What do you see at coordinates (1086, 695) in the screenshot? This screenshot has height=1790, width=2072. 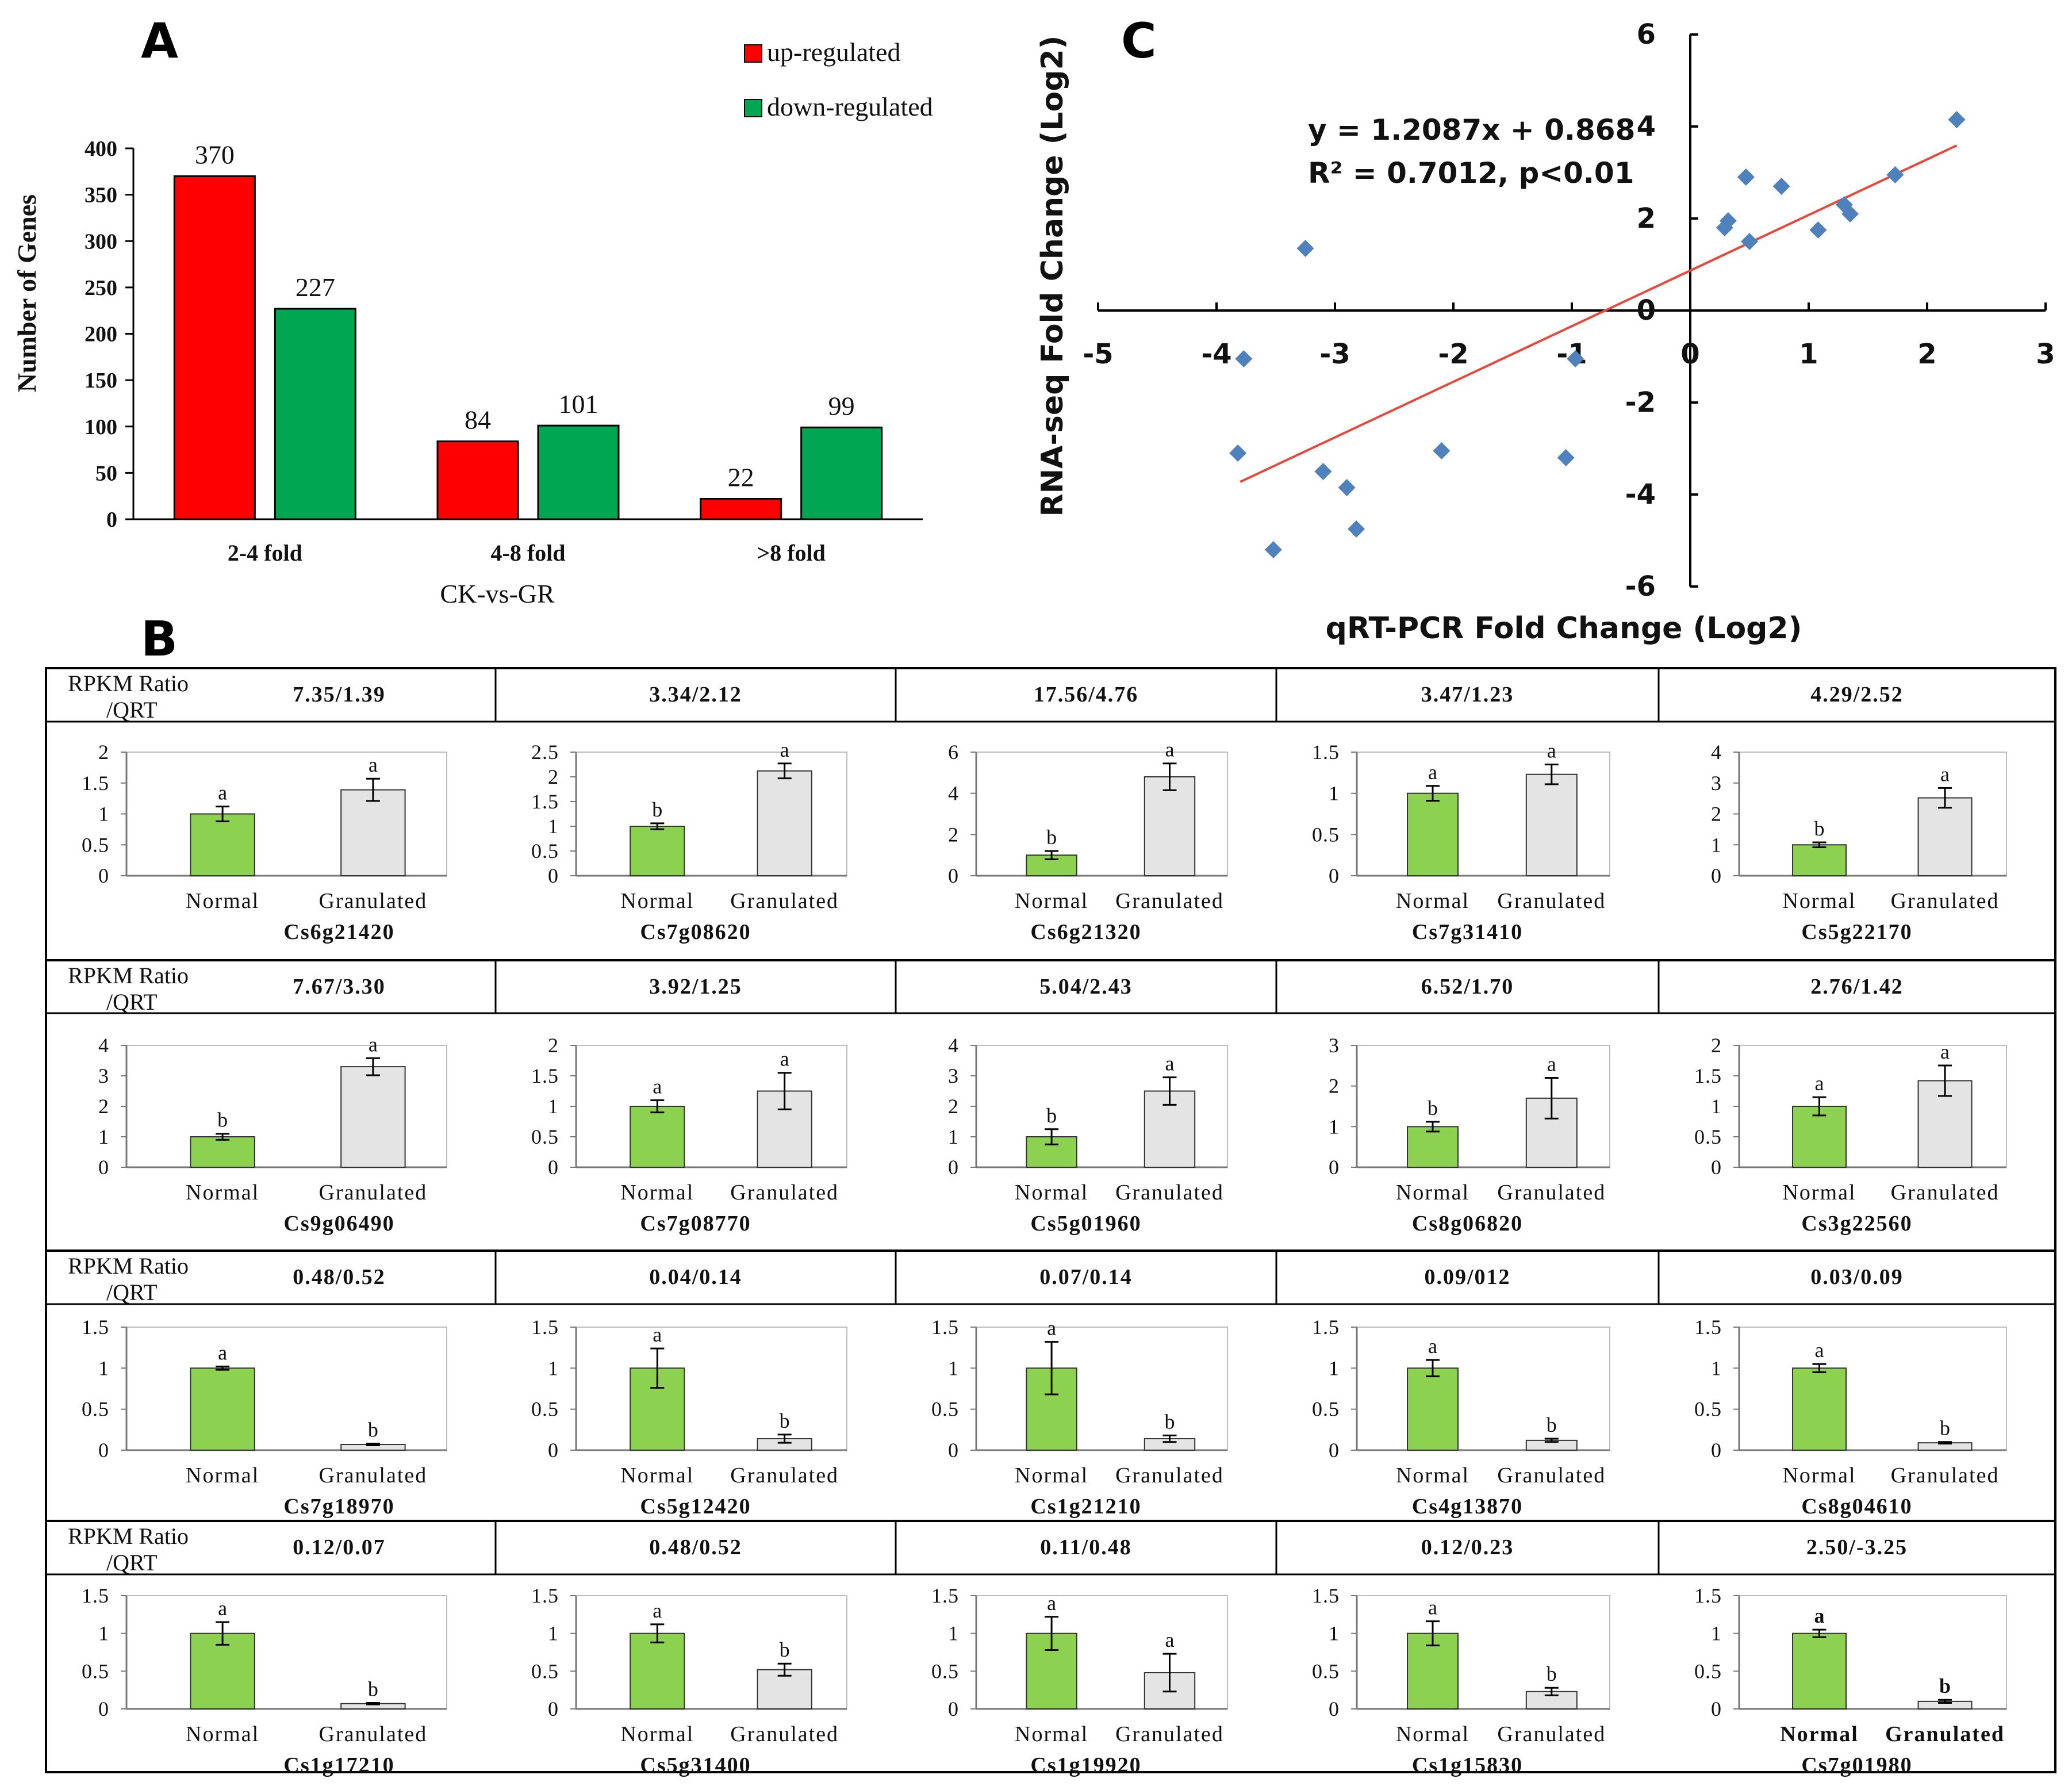 I see `panel-b-rpkm-ratio: 17.56/4.76` at bounding box center [1086, 695].